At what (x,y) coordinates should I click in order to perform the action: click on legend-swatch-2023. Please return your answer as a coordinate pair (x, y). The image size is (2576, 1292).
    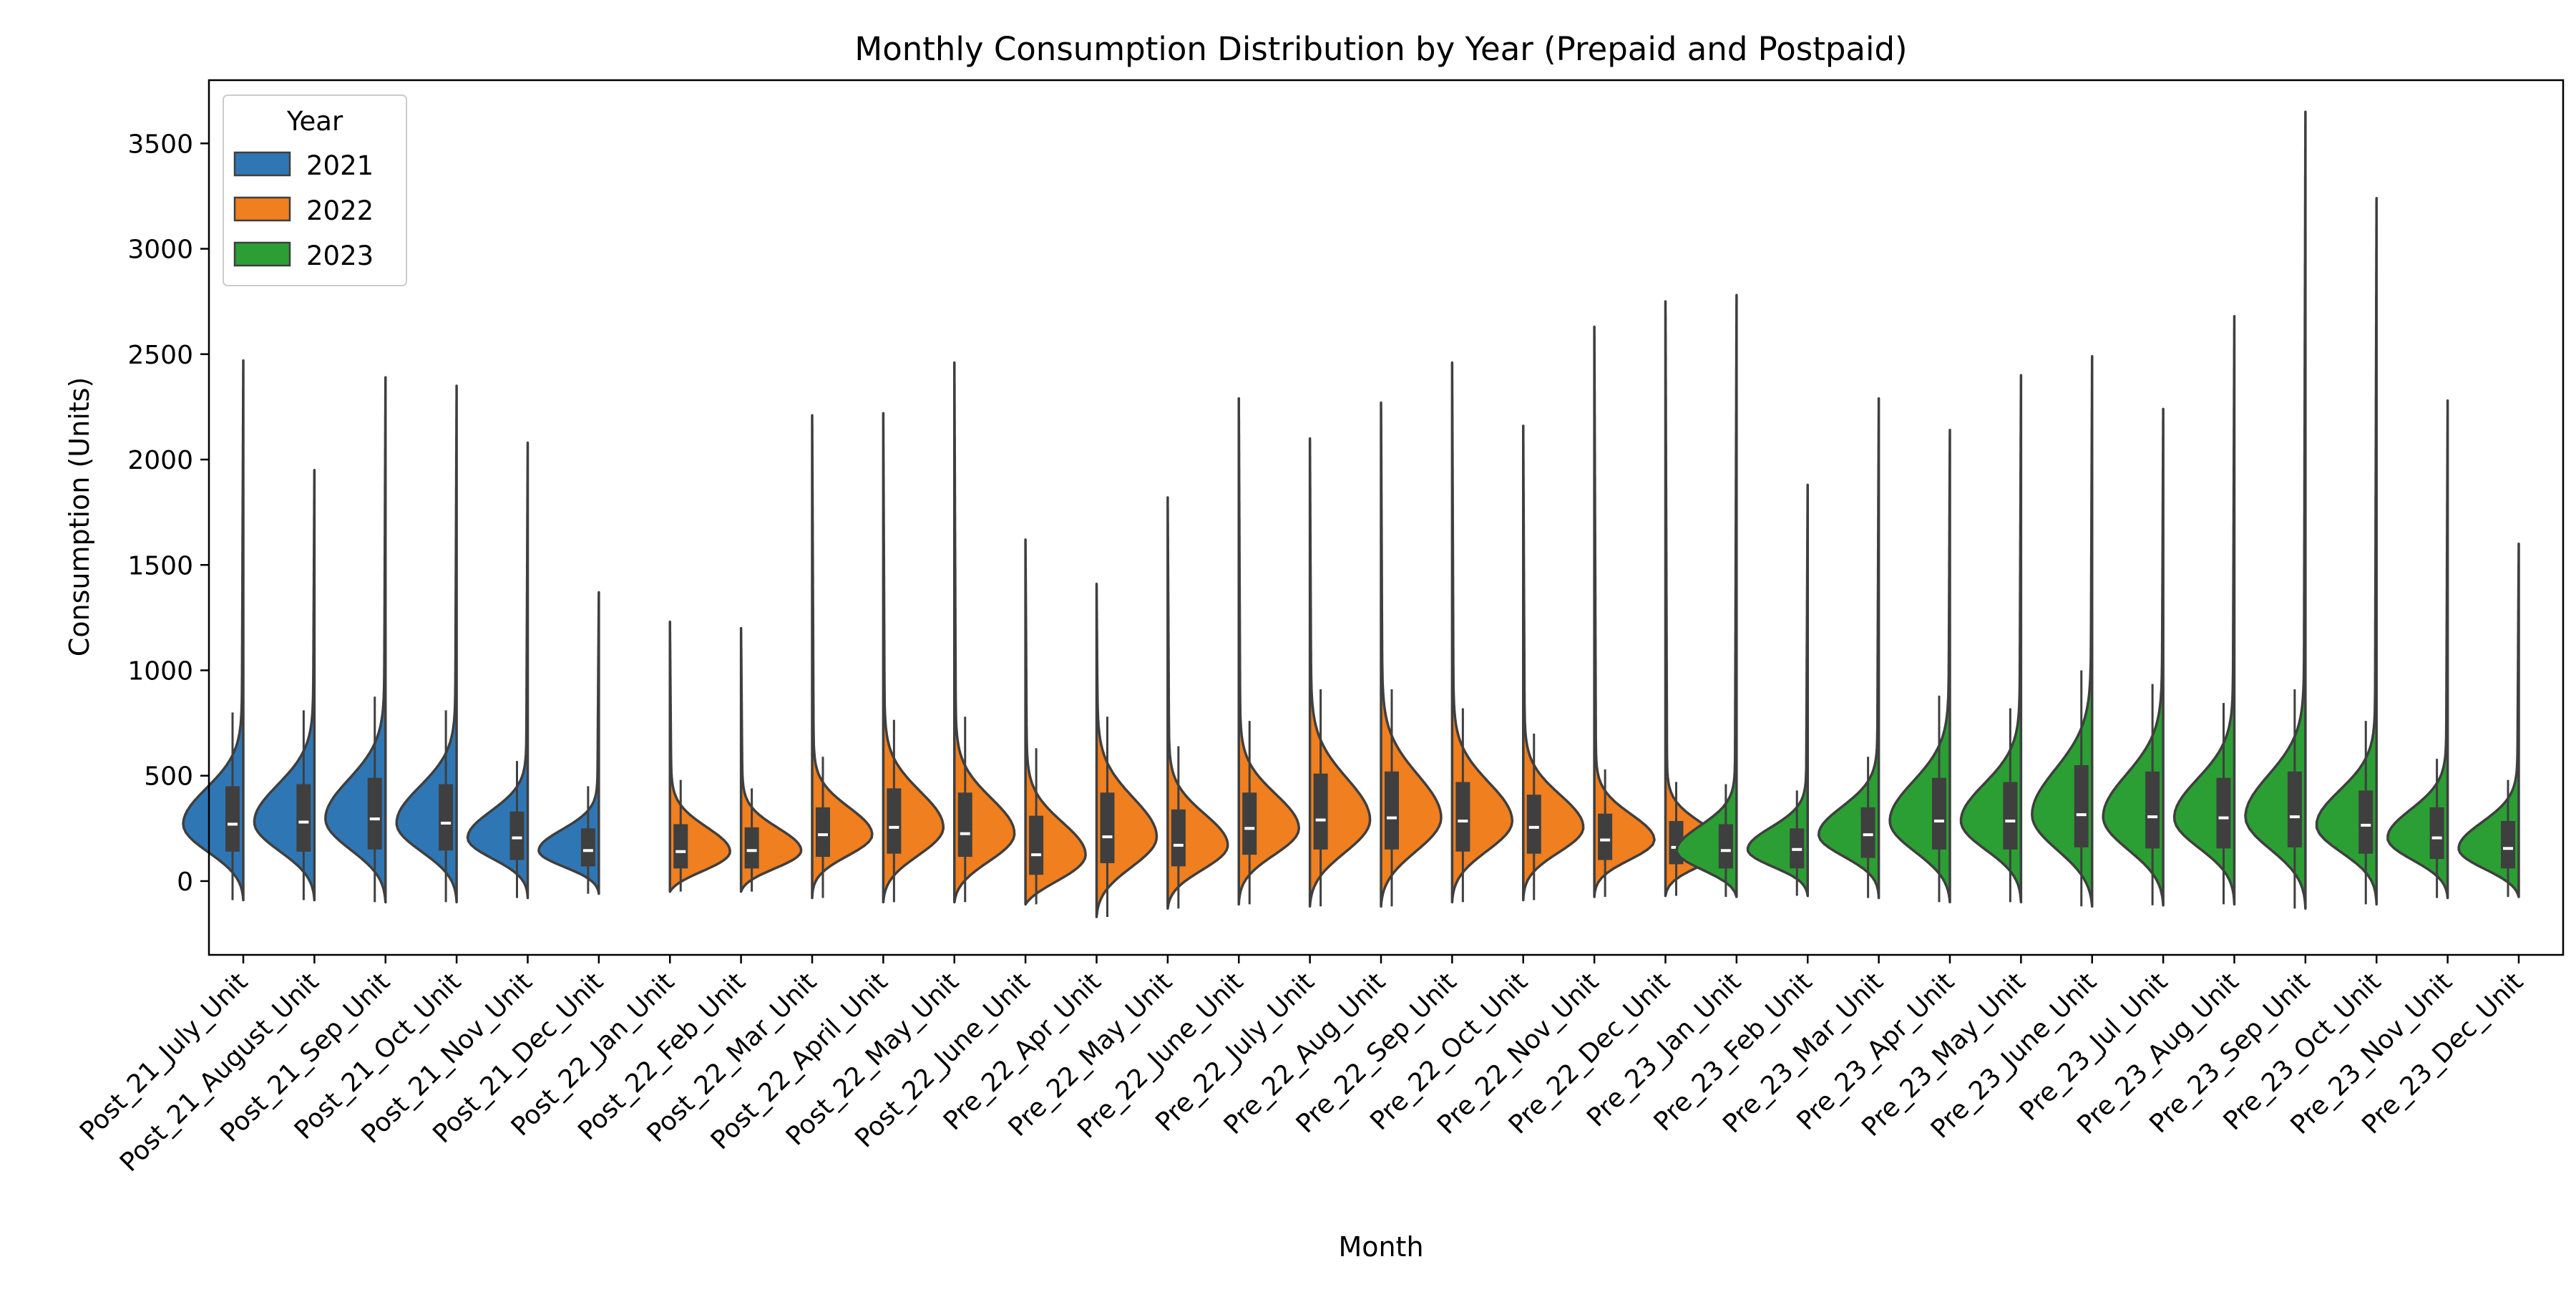
    Looking at the image, I should click on (262, 254).